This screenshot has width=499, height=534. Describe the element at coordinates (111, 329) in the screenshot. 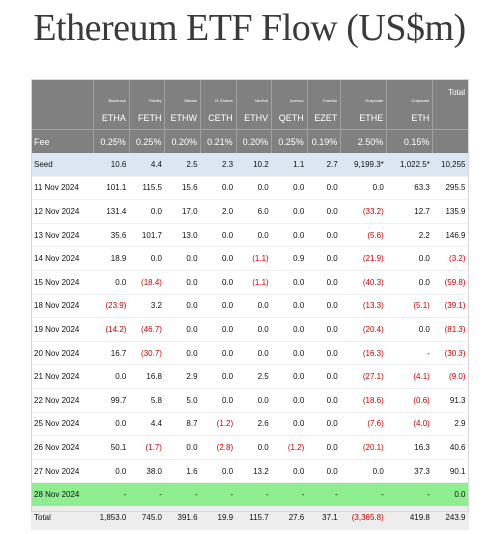

I see `table-cell: (14.2)` at that location.